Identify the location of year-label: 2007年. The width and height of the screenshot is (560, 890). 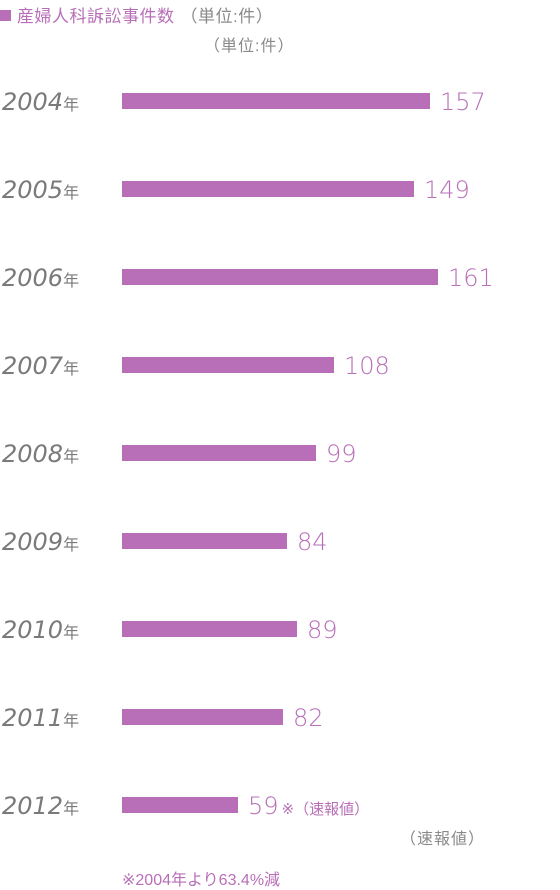
(40, 366).